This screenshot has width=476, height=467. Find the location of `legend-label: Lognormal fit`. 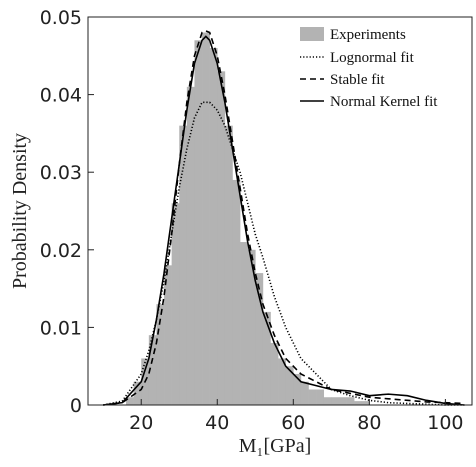

legend-label: Lognormal fit is located at coordinates (372, 58).